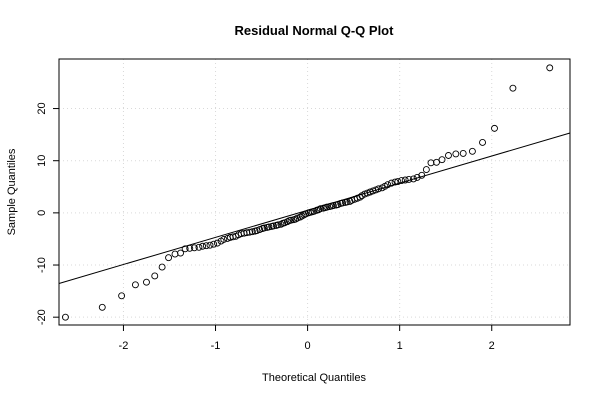 The width and height of the screenshot is (599, 400). Describe the element at coordinates (307, 338) in the screenshot. I see `x-axis: -2 -1 0 1 2` at that location.